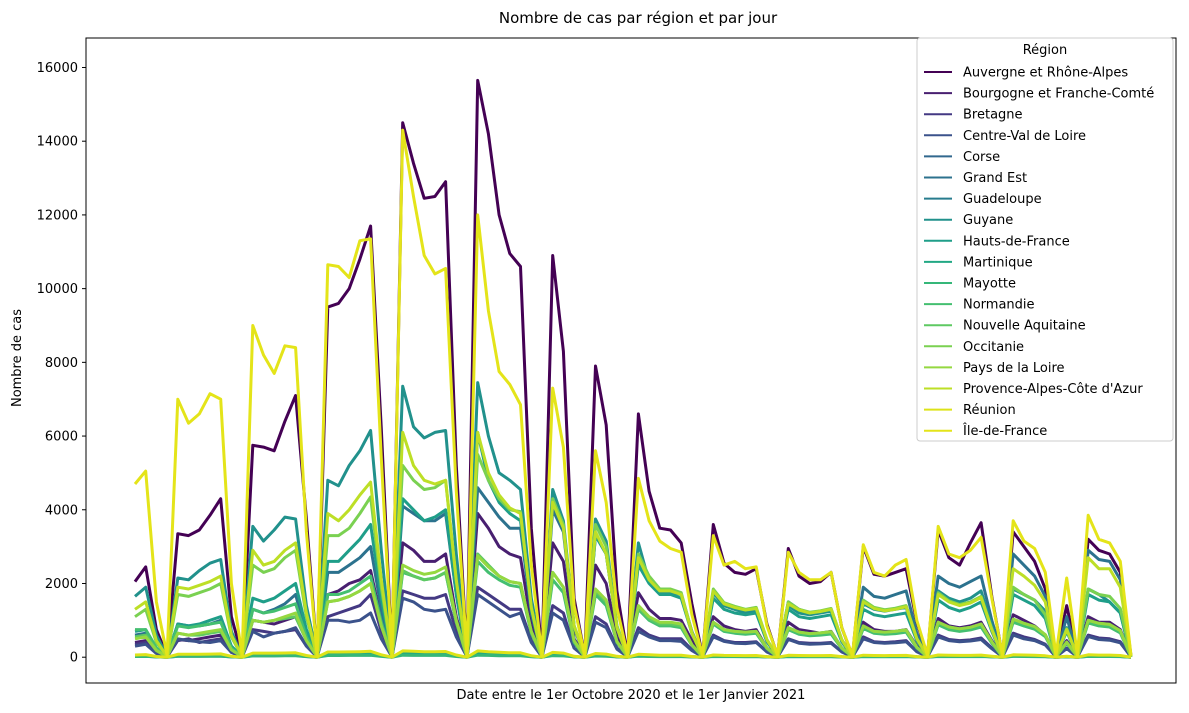 Image resolution: width=1189 pixels, height=713 pixels. I want to click on y-tick-label: 12000, so click(57, 215).